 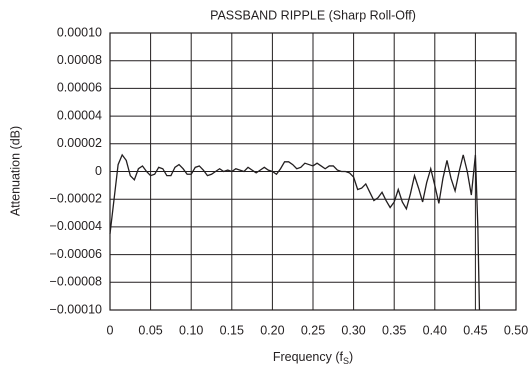 I want to click on x-tick-label: 0.30, so click(x=353, y=330).